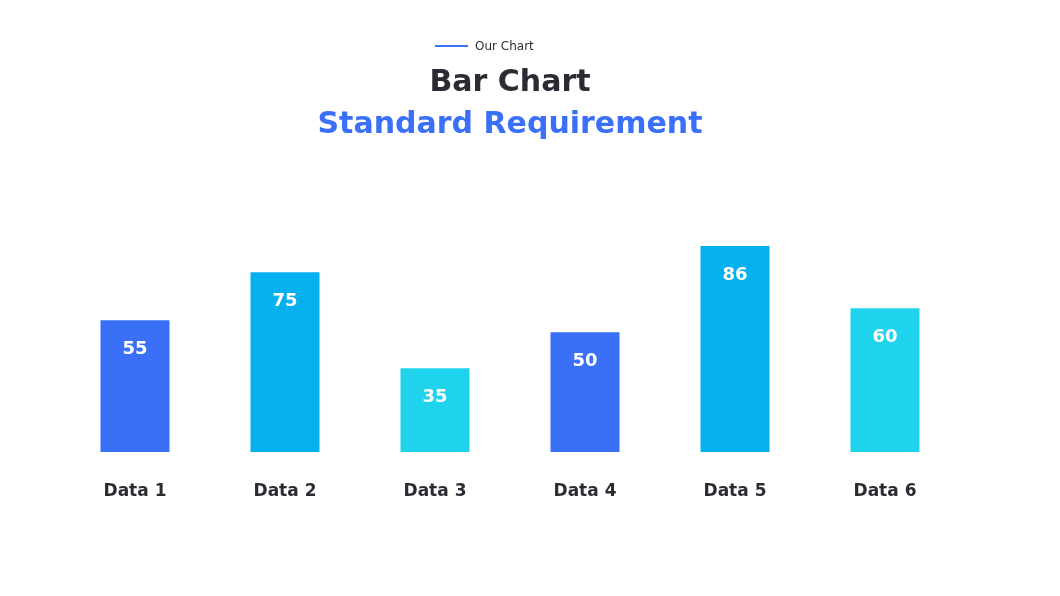  What do you see at coordinates (135, 348) in the screenshot?
I see `data-label: 55` at bounding box center [135, 348].